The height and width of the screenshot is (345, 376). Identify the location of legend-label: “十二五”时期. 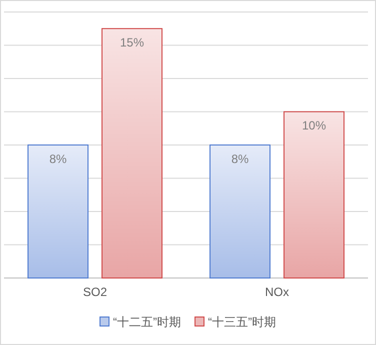
(147, 322).